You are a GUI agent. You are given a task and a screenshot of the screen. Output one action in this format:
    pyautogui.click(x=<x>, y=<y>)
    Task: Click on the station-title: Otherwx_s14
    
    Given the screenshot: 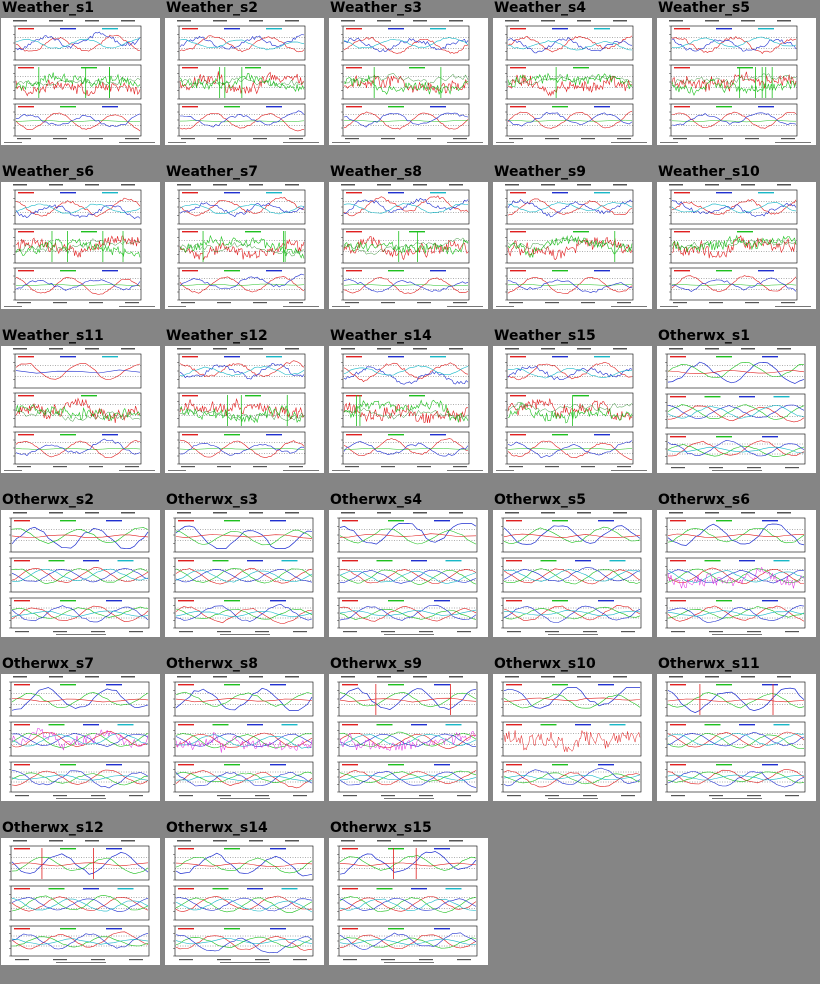 What is the action you would take?
    pyautogui.click(x=217, y=828)
    